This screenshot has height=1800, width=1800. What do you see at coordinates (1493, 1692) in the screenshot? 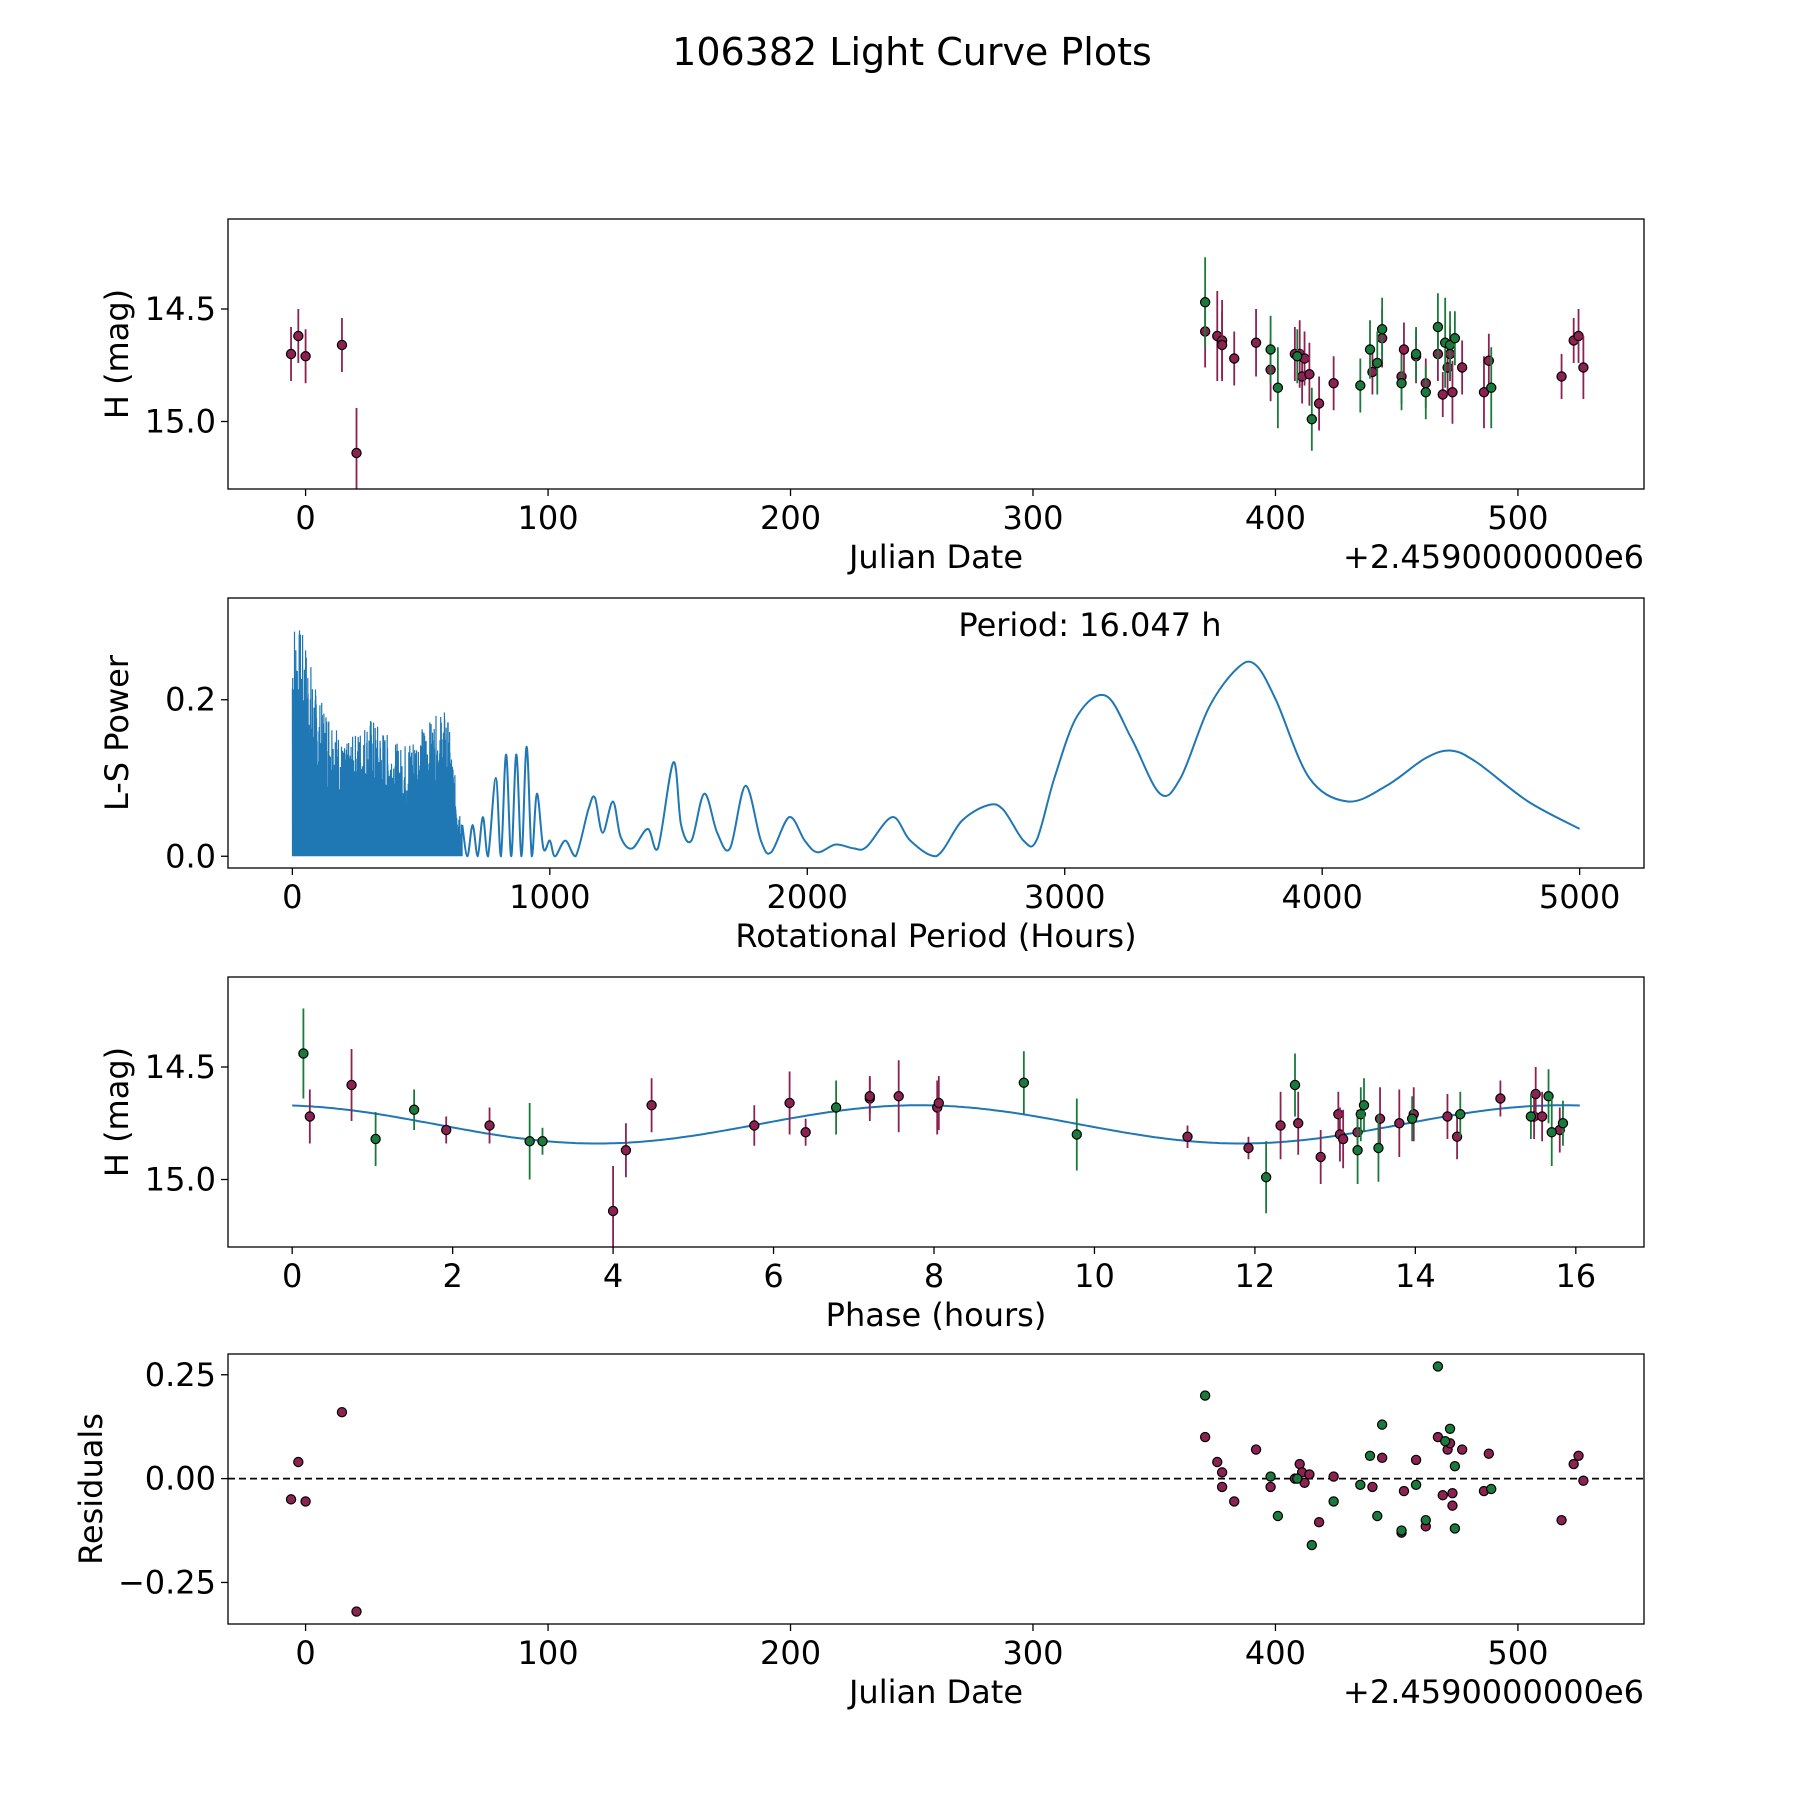
I see `x-offset-label: +2.4590000000e6` at bounding box center [1493, 1692].